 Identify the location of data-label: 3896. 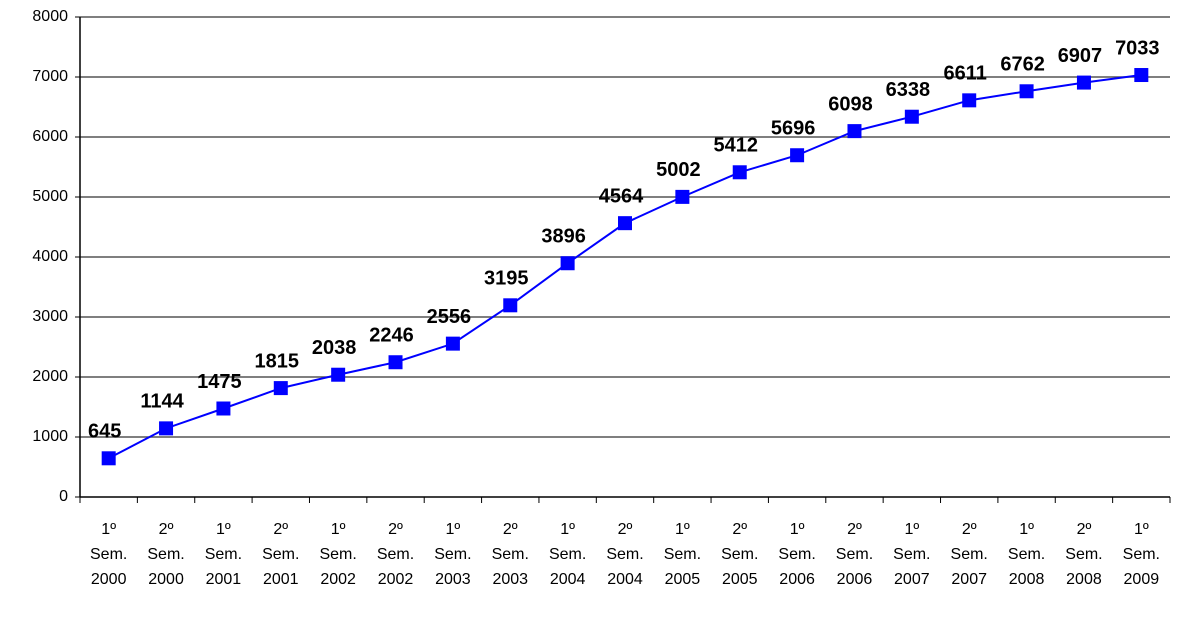
(563, 237).